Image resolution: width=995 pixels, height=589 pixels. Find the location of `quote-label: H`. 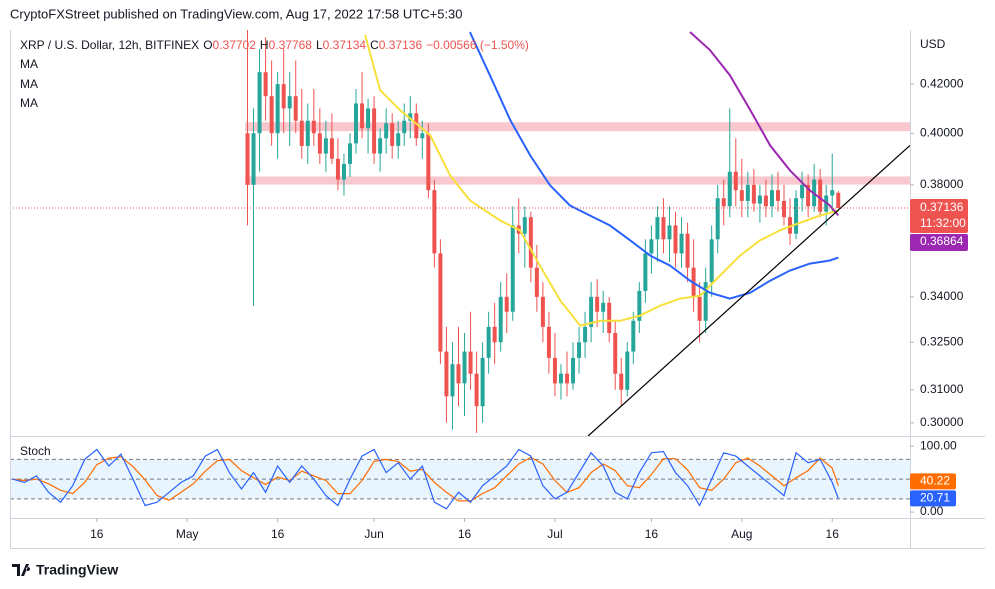

quote-label: H is located at coordinates (264, 45).